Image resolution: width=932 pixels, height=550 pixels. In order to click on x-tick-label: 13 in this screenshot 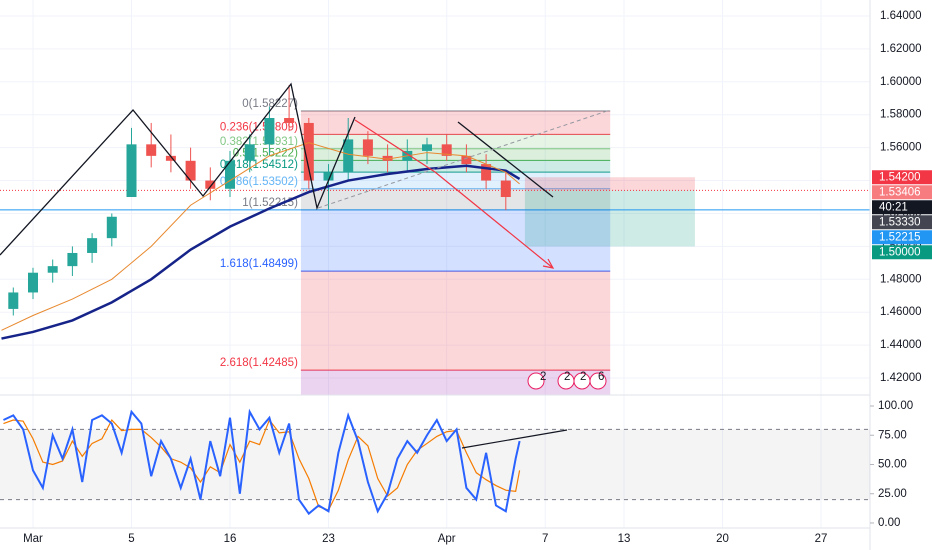, I will do `click(624, 539)`.